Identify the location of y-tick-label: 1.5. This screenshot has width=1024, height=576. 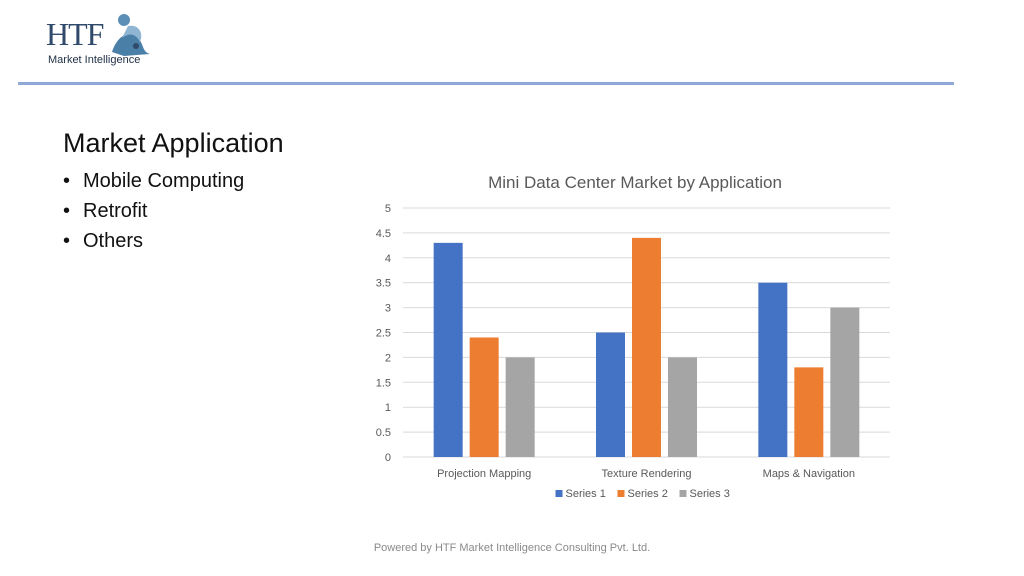
(383, 383).